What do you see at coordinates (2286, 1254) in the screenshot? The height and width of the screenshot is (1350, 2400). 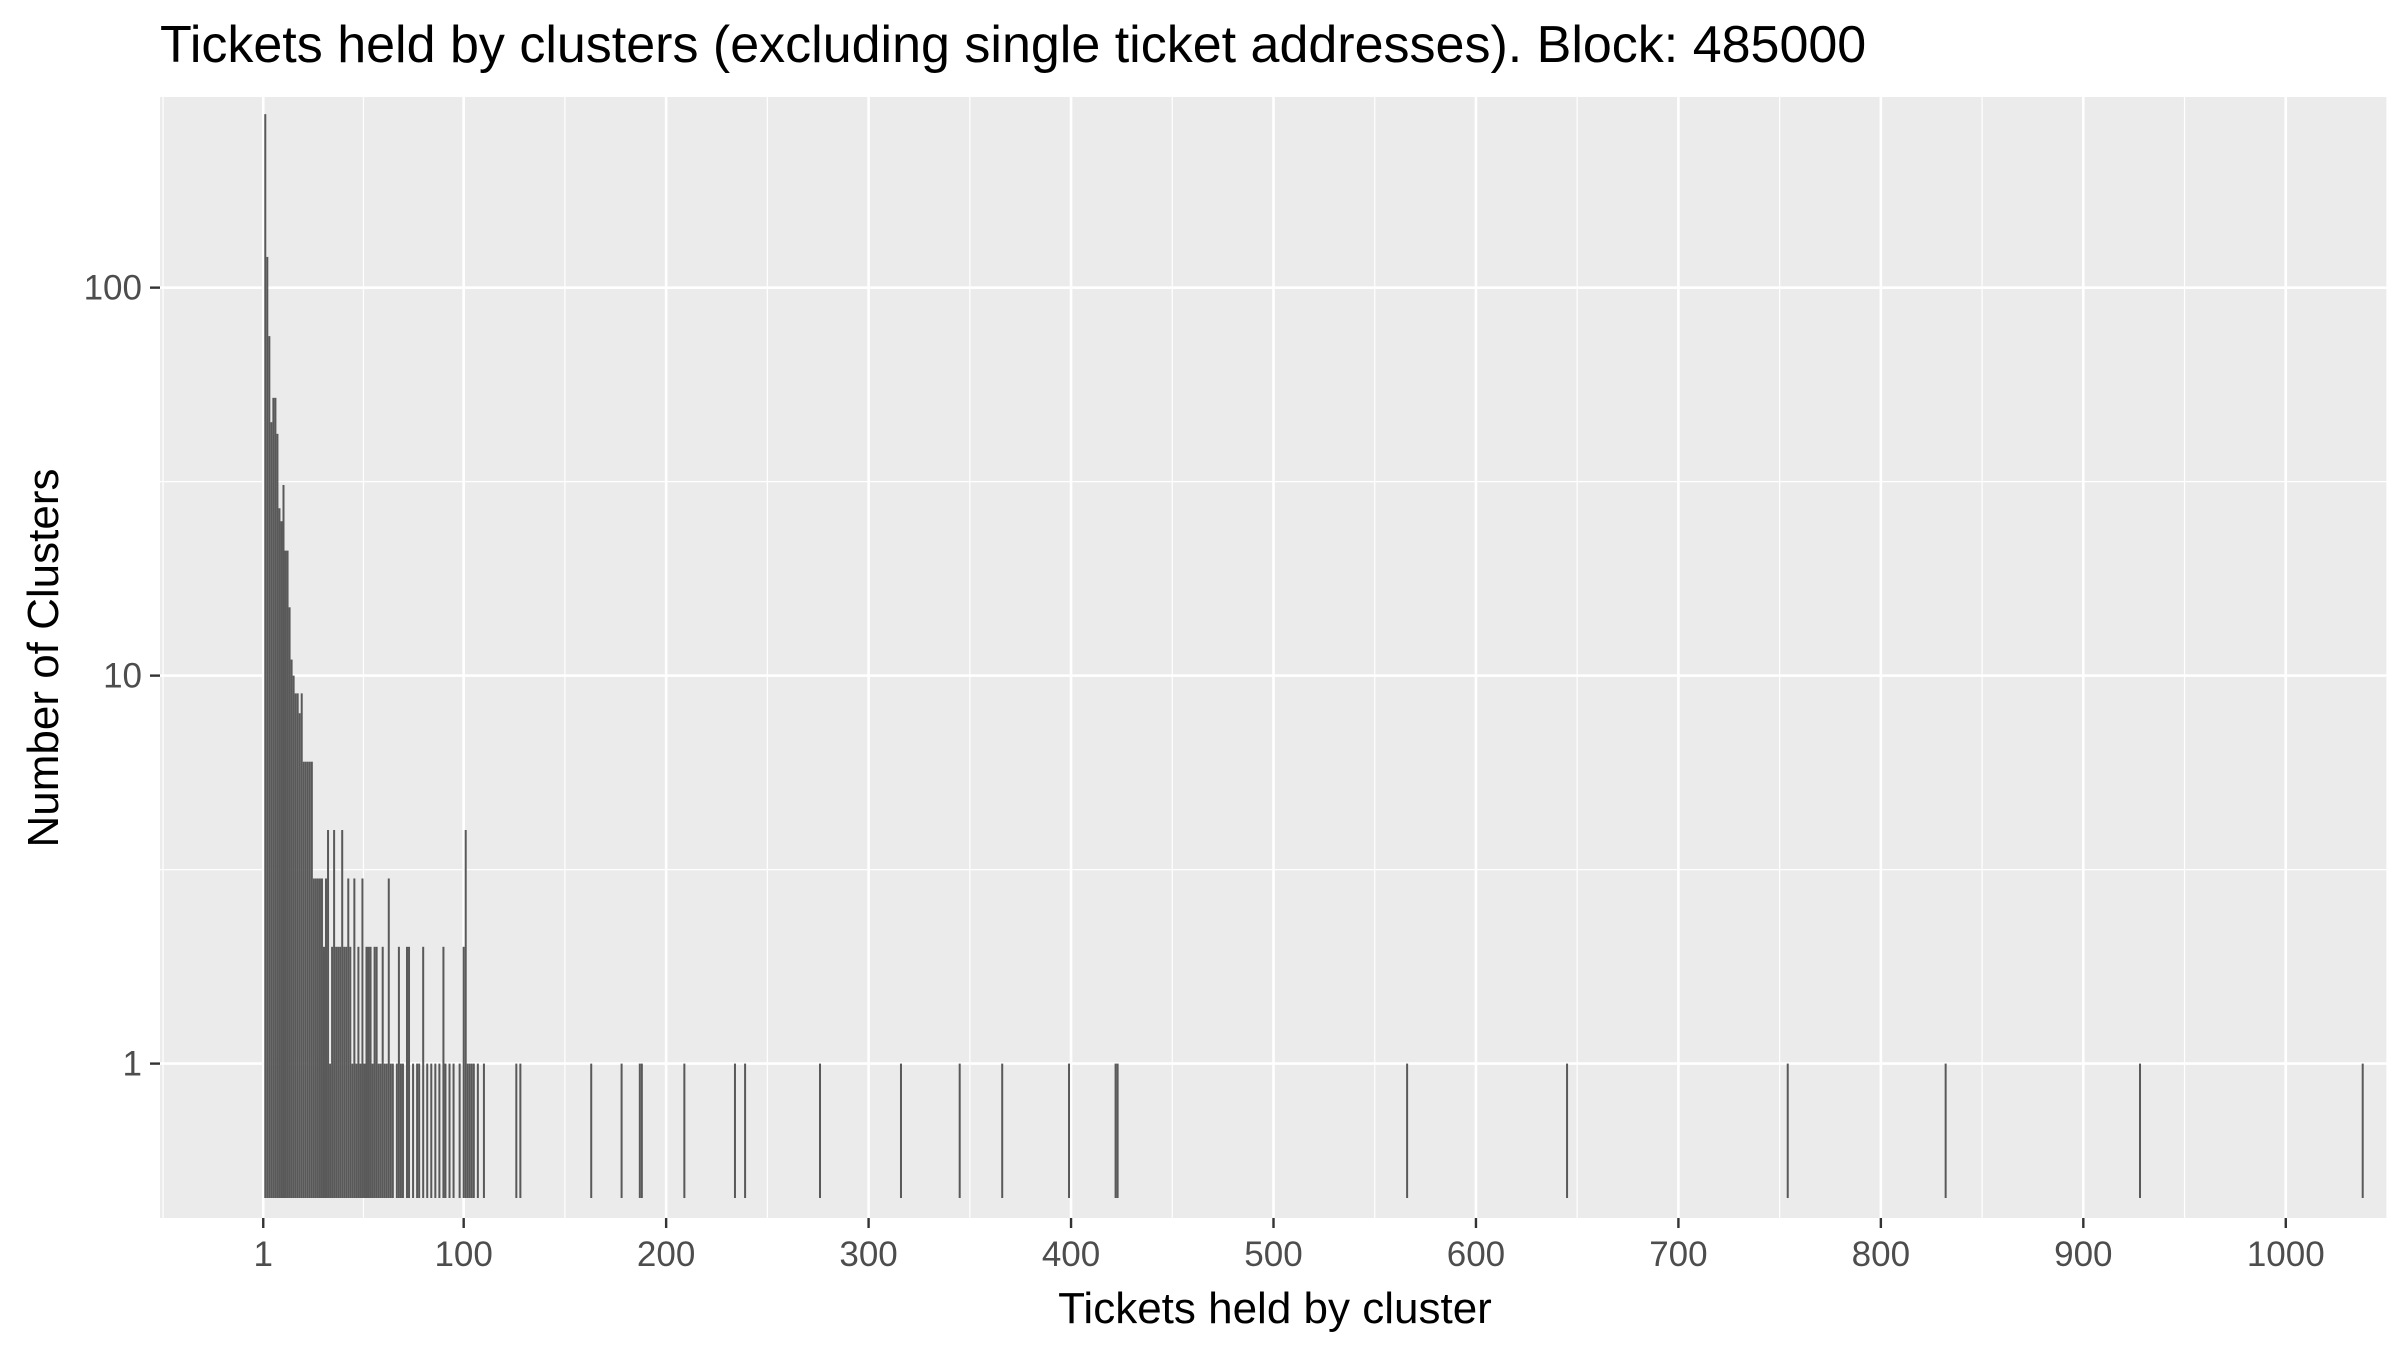 I see `x-tick-label: 1000` at bounding box center [2286, 1254].